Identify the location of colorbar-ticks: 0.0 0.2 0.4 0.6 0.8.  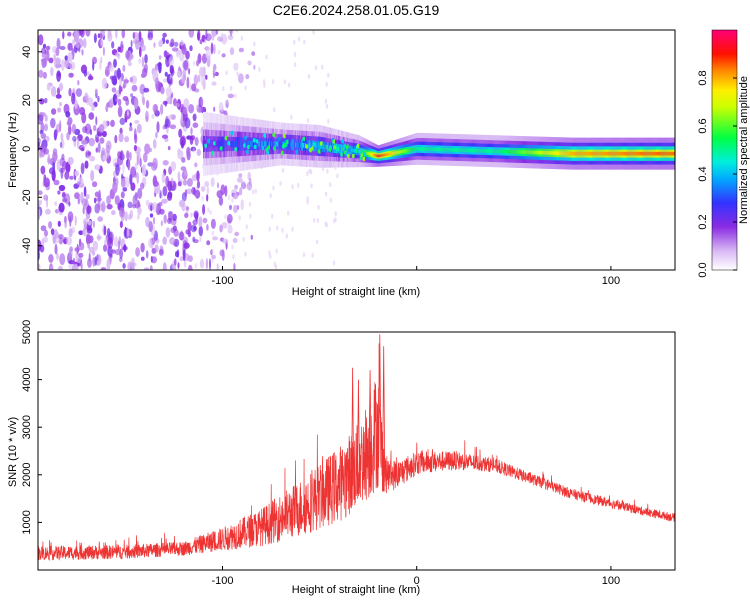
(717, 174).